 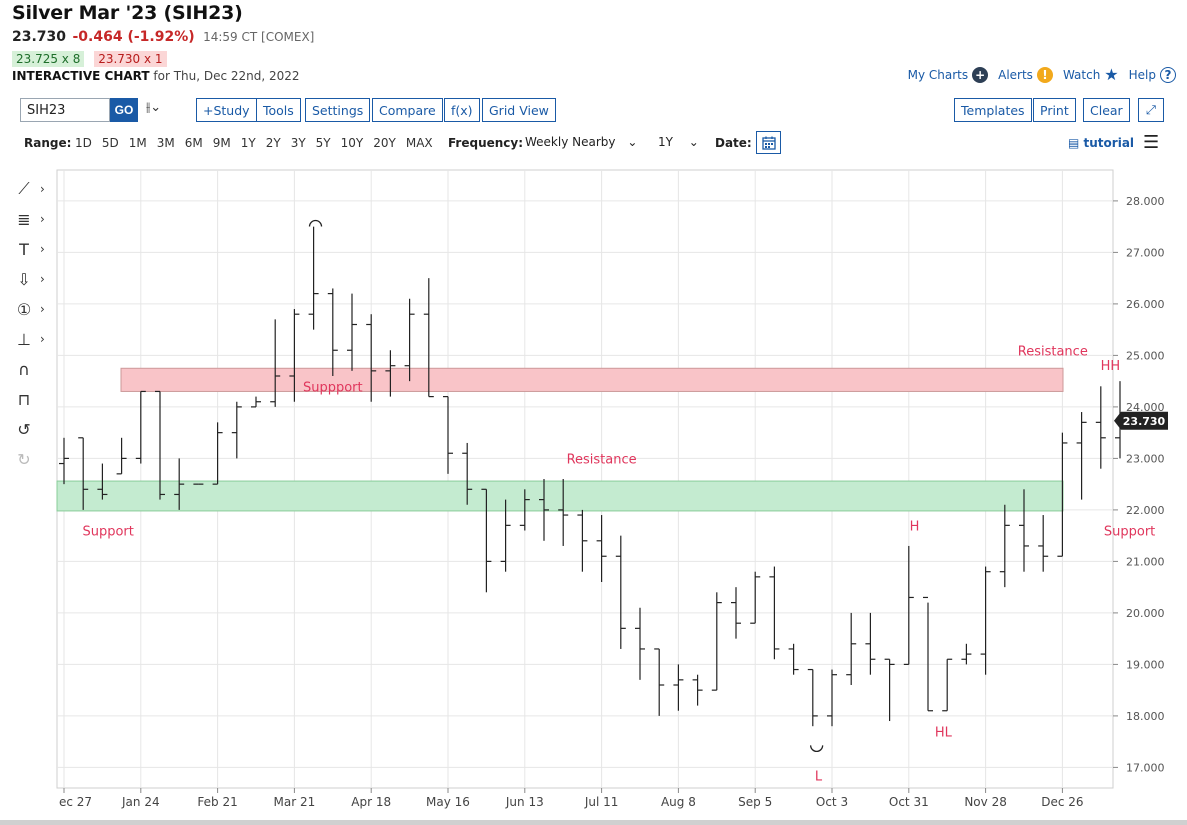 I want to click on y-tick-label: 23.000, so click(x=1145, y=458).